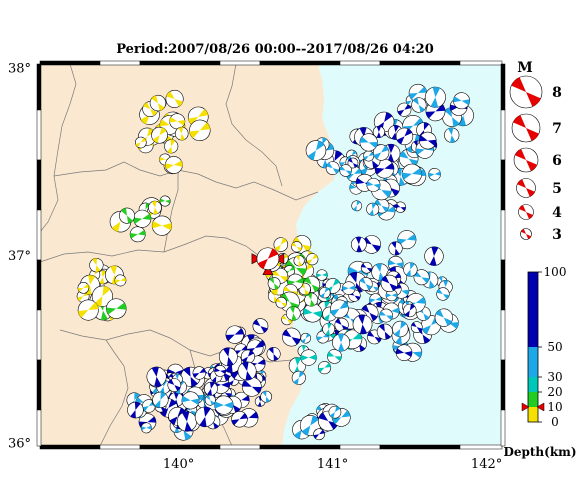 The width and height of the screenshot is (580, 500). I want to click on depth-tick-label: 100, so click(555, 272).